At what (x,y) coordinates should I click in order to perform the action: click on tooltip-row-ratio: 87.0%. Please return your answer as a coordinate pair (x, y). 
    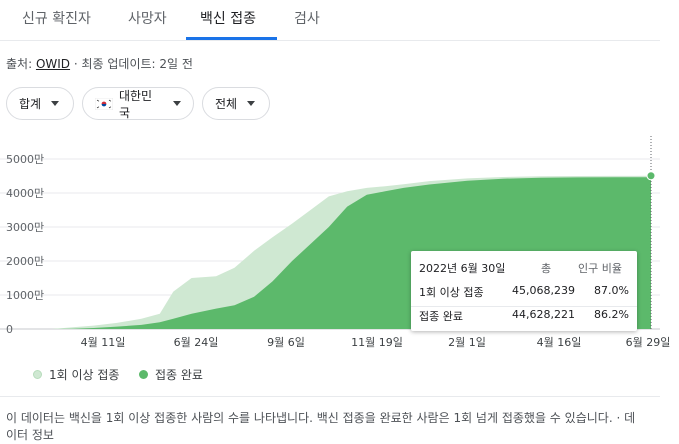
    Looking at the image, I should click on (611, 290).